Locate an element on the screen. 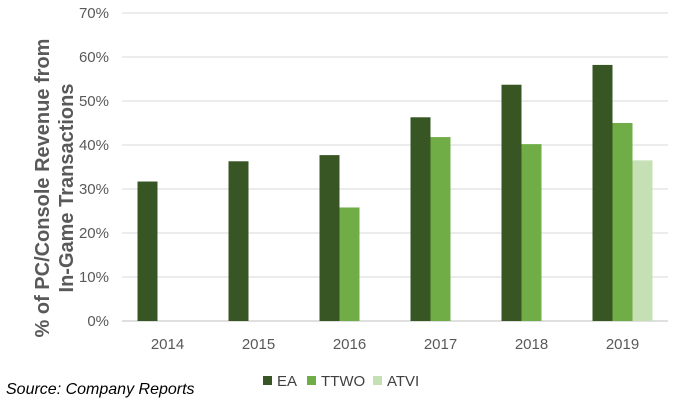 The image size is (679, 406). bar-ea-2017 is located at coordinates (420, 219).